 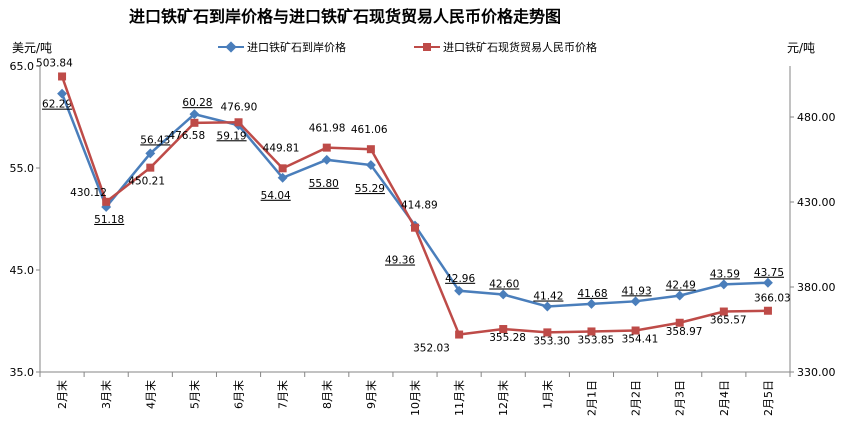 I want to click on data-label-usd: 62.29, so click(x=57, y=105).